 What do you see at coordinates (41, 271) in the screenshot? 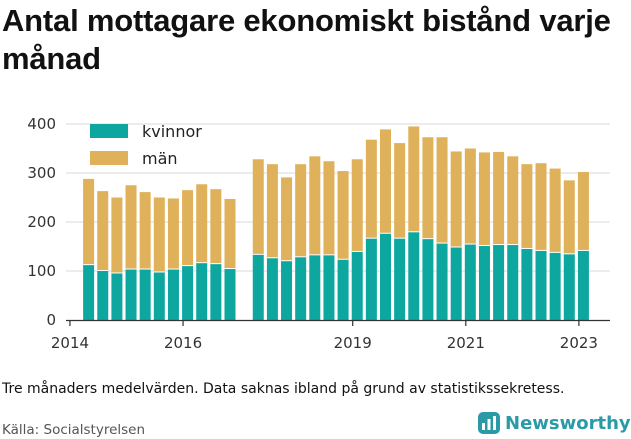
I see `y-tick-label: 100` at bounding box center [41, 271].